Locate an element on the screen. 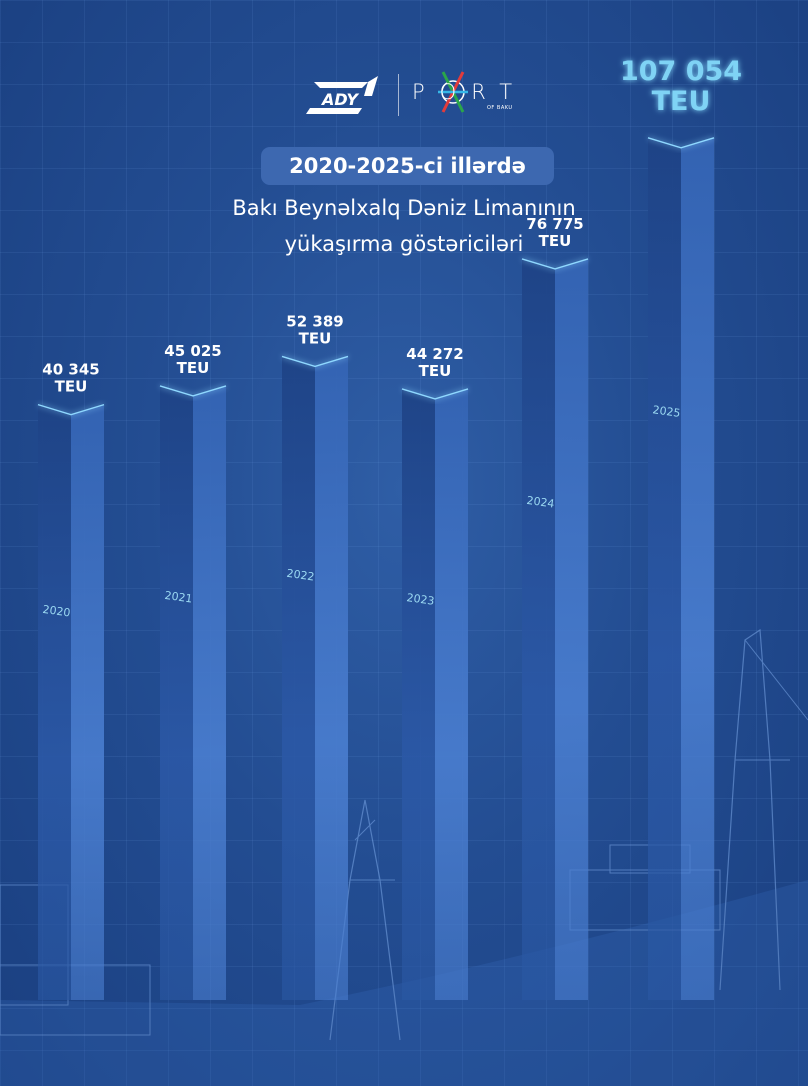  year-label: 2020 is located at coordinates (57, 611).